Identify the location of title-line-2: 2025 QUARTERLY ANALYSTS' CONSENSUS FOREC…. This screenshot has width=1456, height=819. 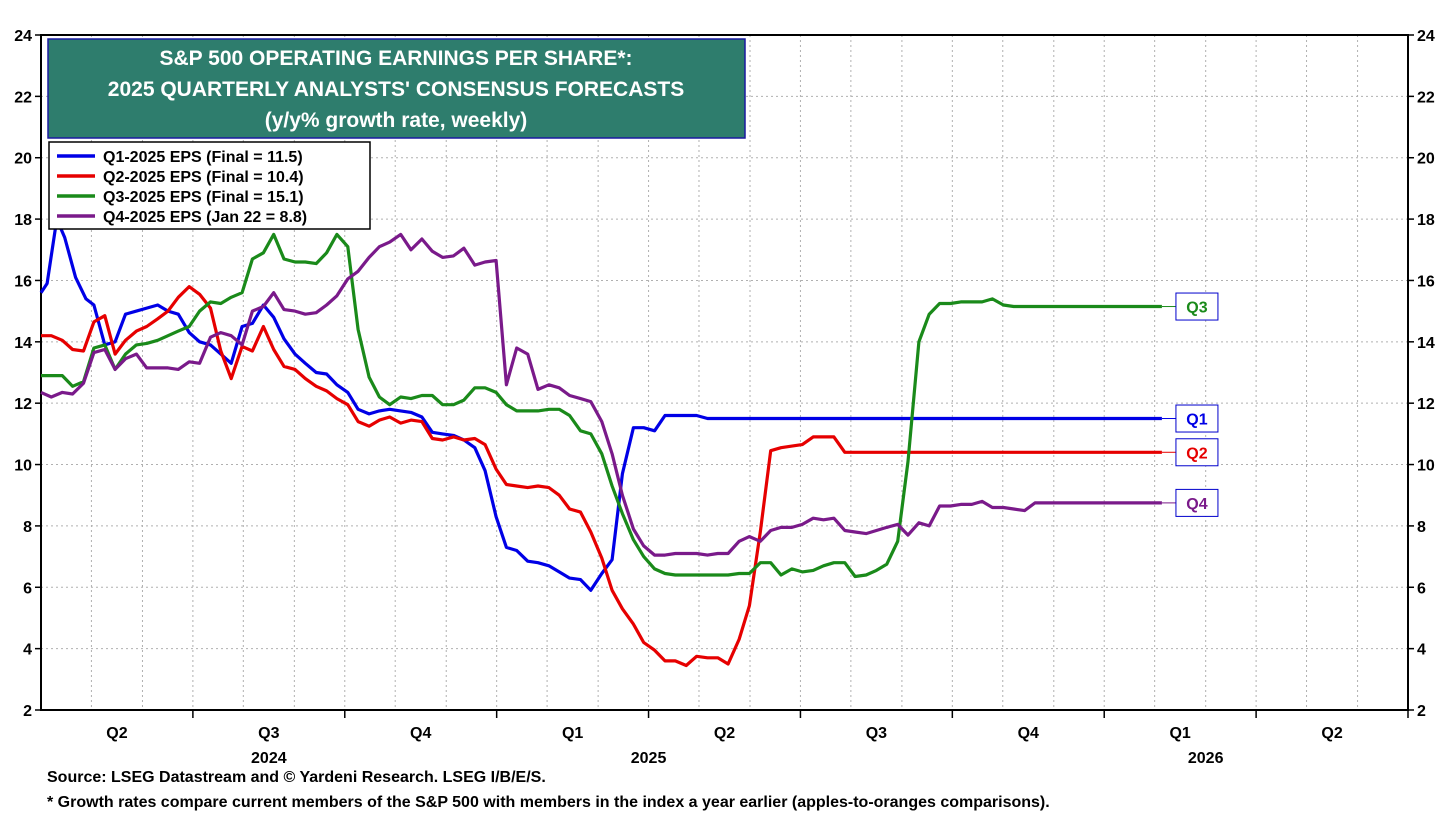
(396, 89).